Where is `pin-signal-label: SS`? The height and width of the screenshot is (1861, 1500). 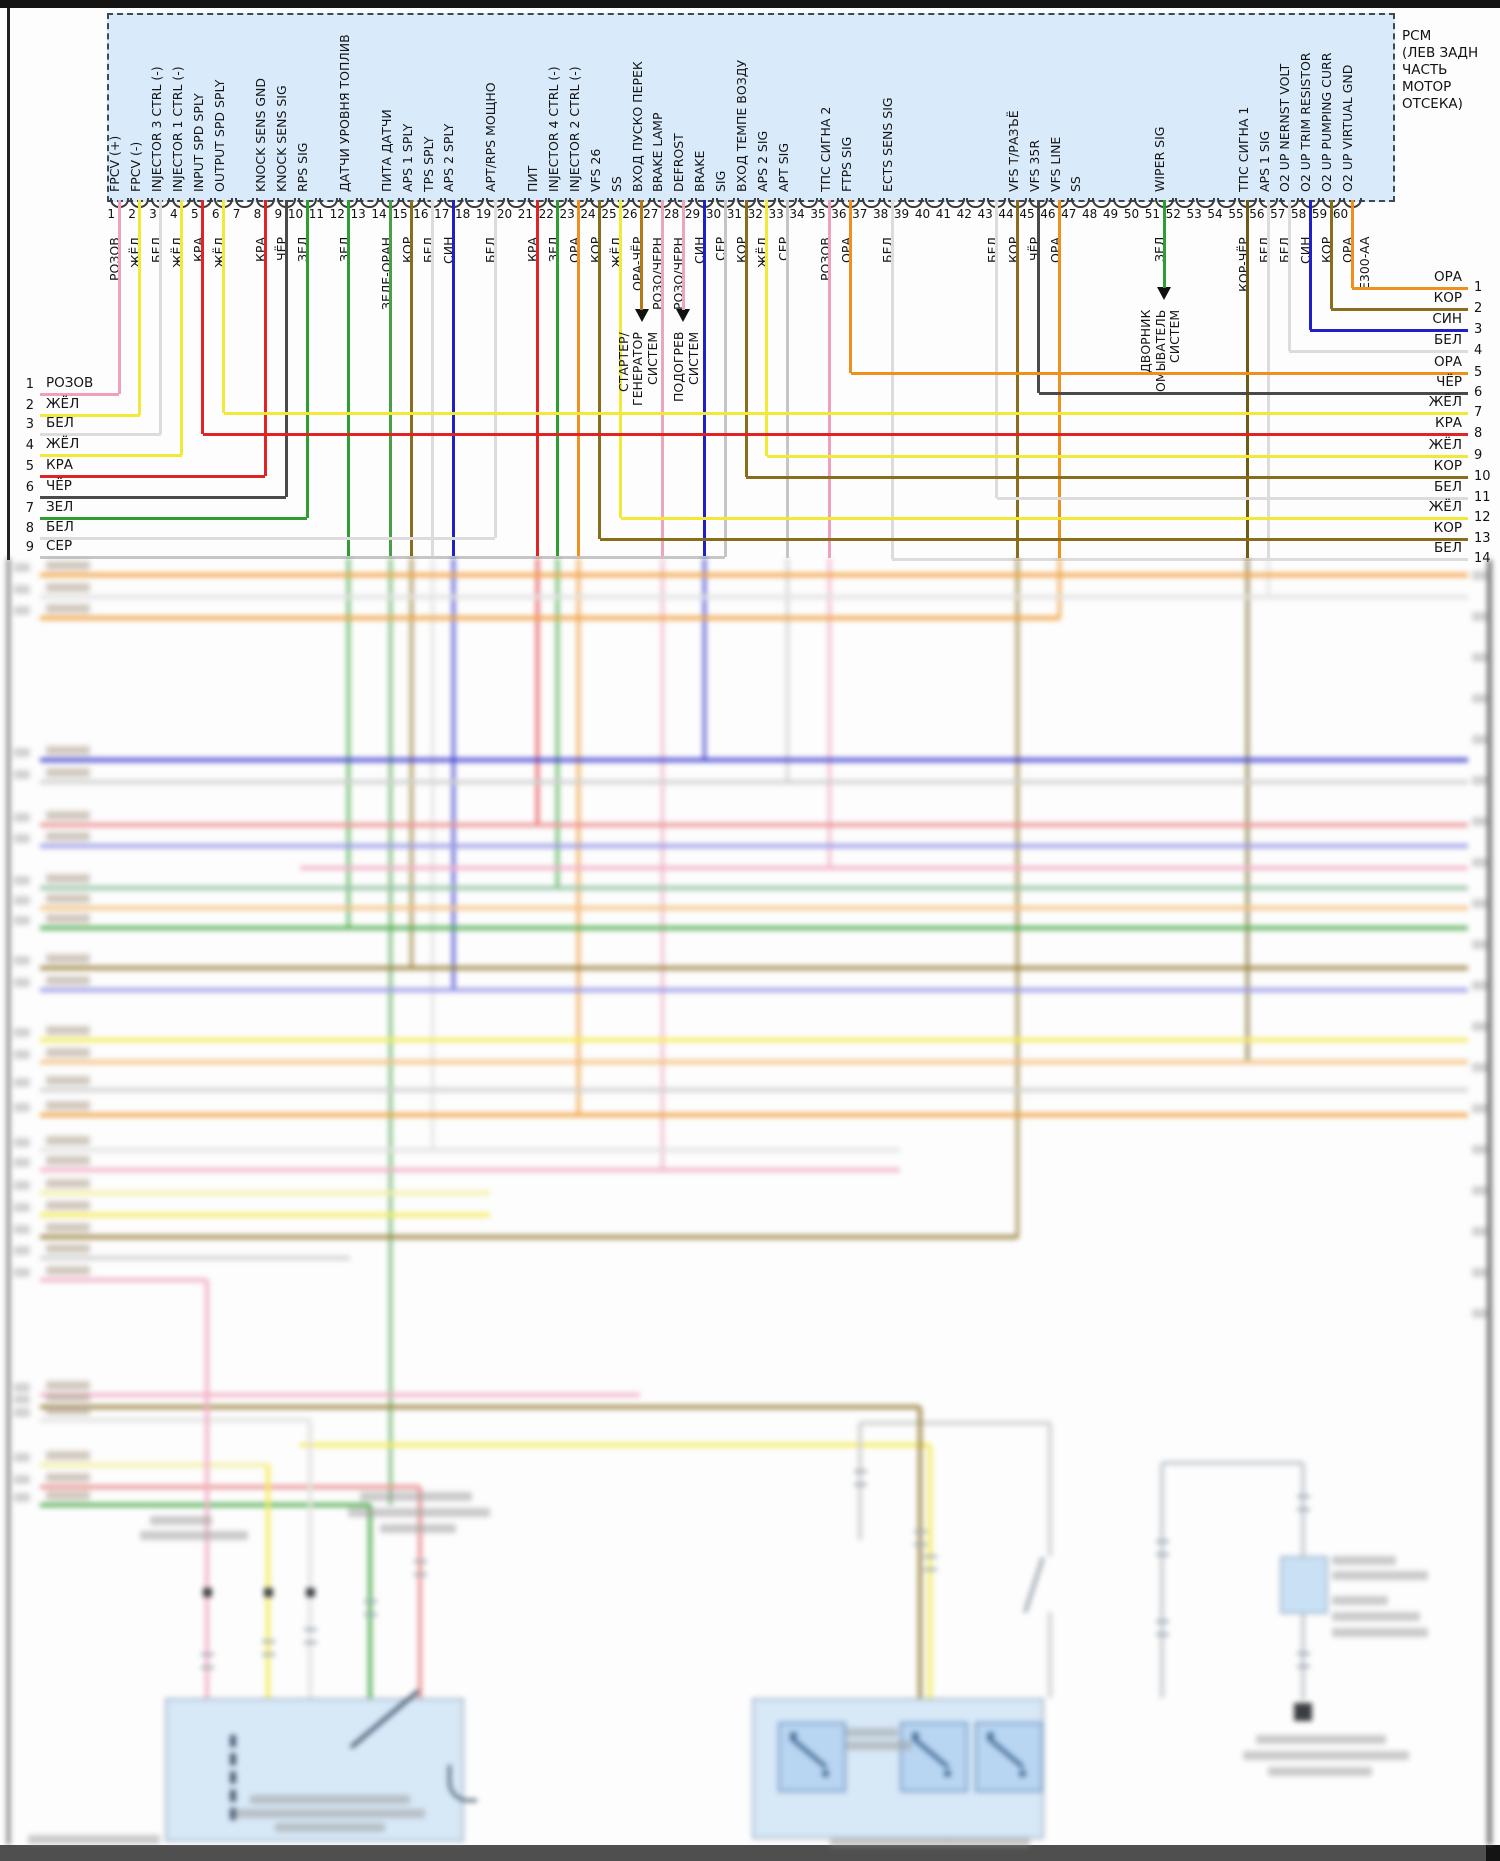
pin-signal-label: SS is located at coordinates (616, 184).